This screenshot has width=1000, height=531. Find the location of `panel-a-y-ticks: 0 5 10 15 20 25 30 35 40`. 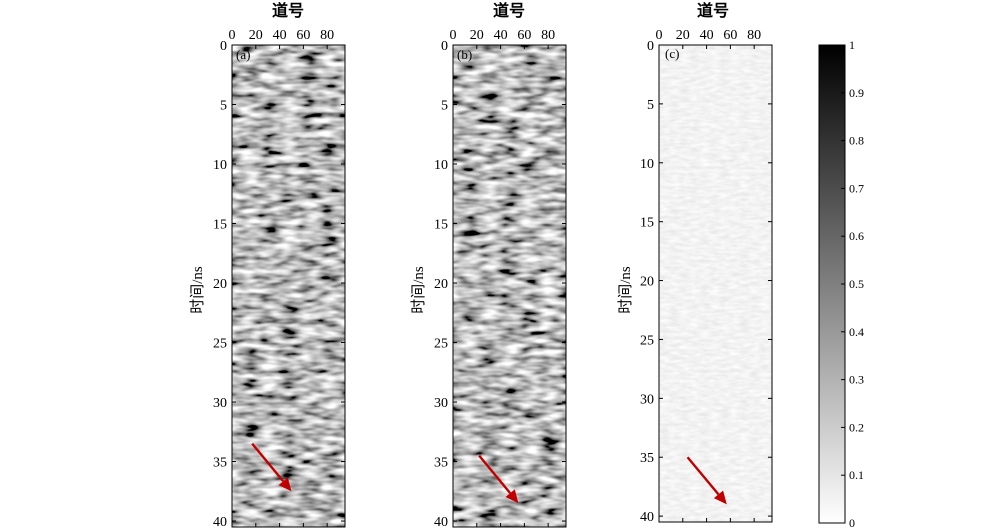

panel-a-y-ticks: 0 5 10 15 20 25 30 35 40 is located at coordinates (279, 284).